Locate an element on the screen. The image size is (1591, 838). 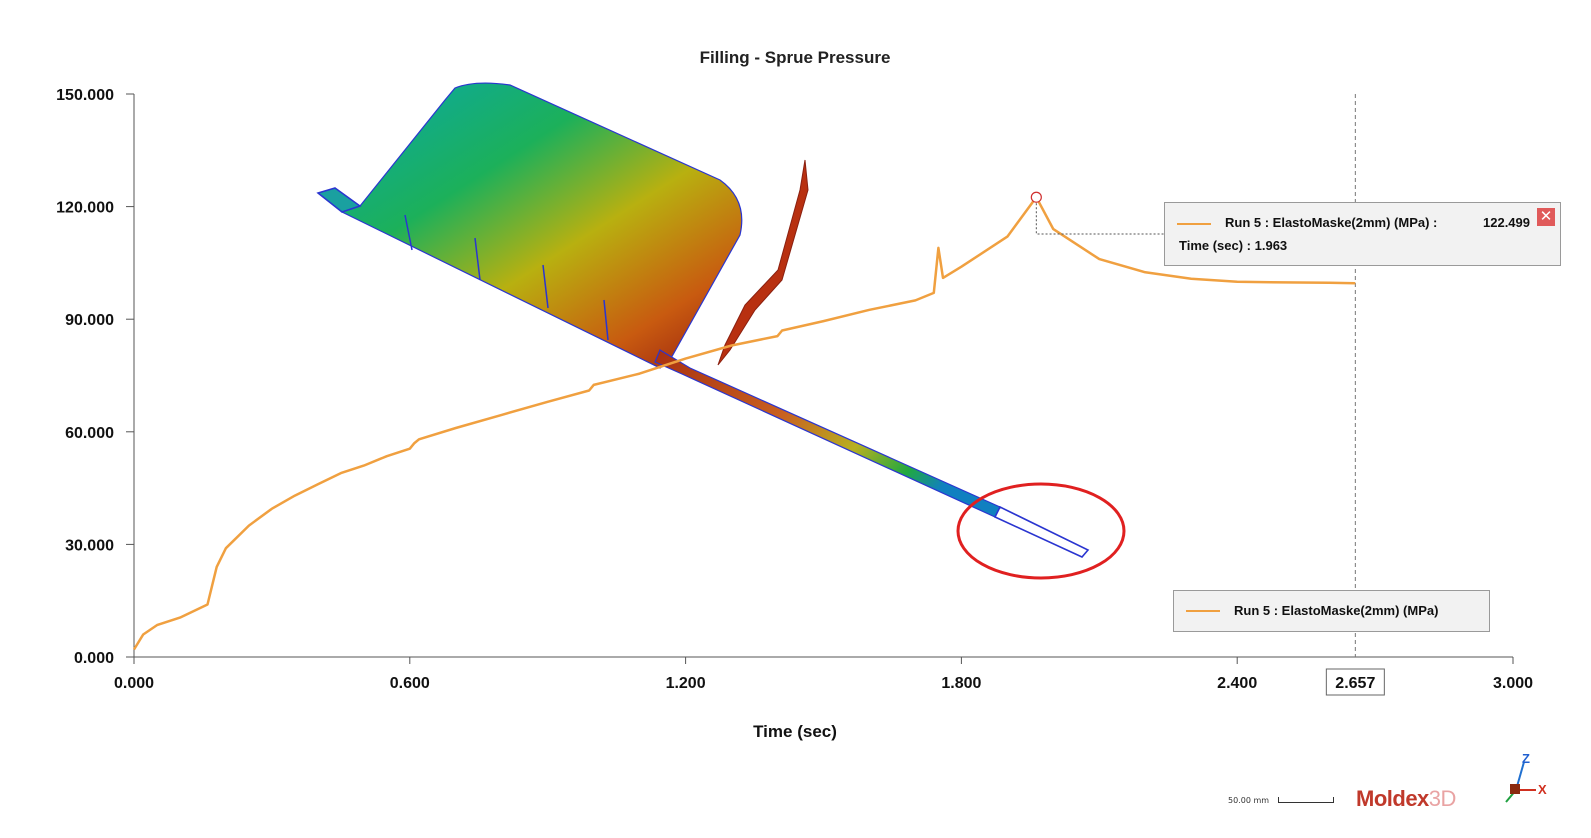
tooltip-series-label: Run 5 : ElastoMaske(2mm) (MPa) : is located at coordinates (1331, 222).